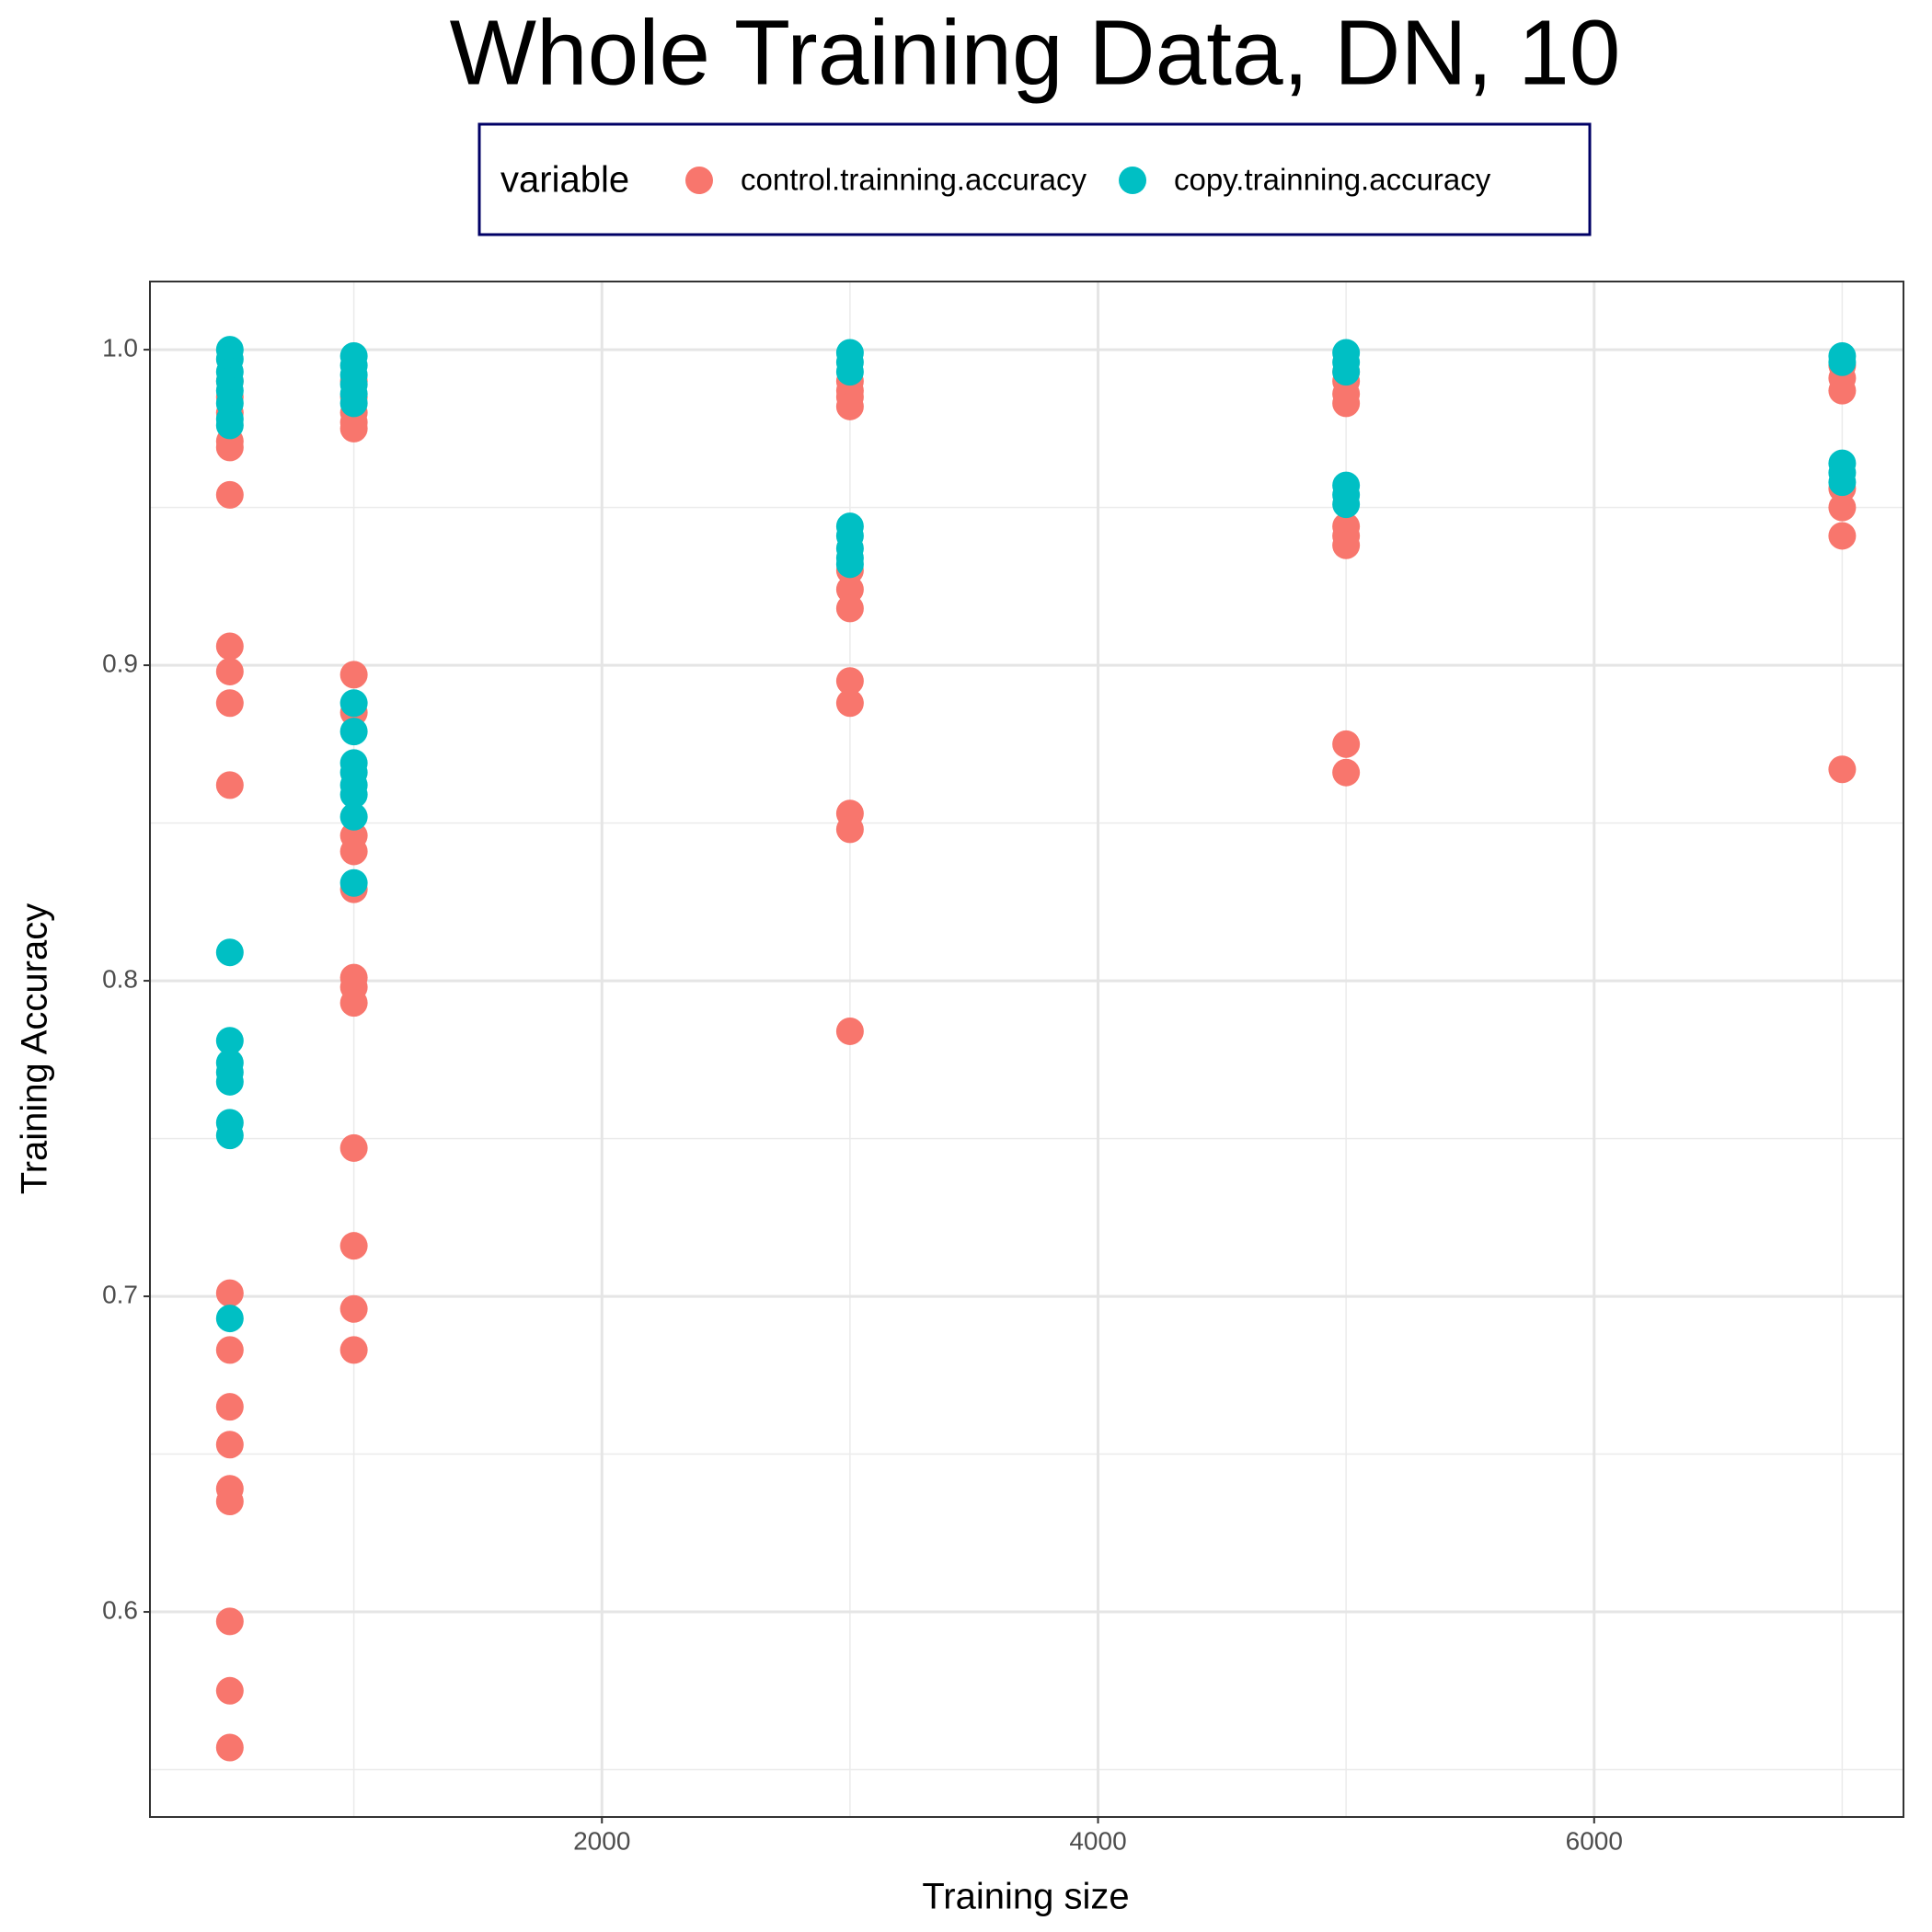 The height and width of the screenshot is (1932, 1932). I want to click on x-tick-label: 4000, so click(1097, 1840).